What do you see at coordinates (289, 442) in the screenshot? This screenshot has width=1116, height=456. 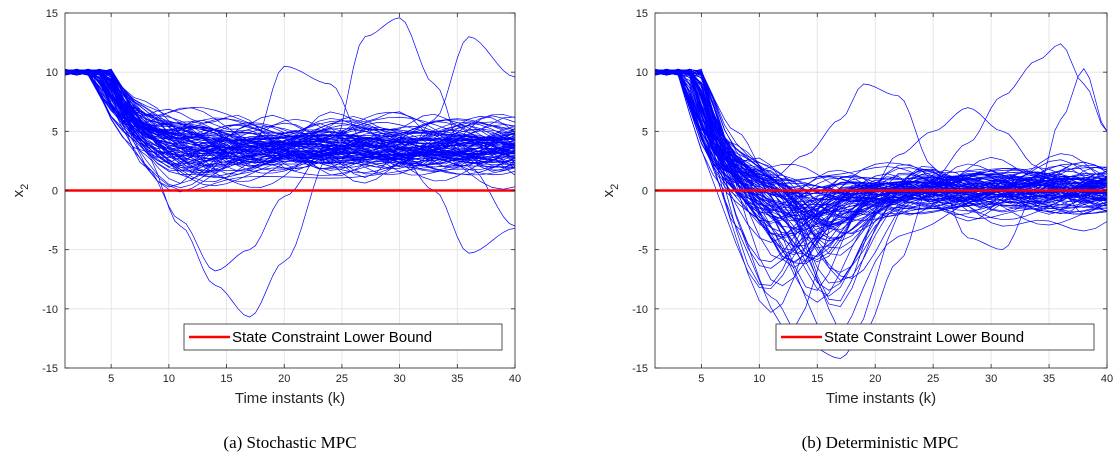 I see `caption: (a) Stochastic MPC` at bounding box center [289, 442].